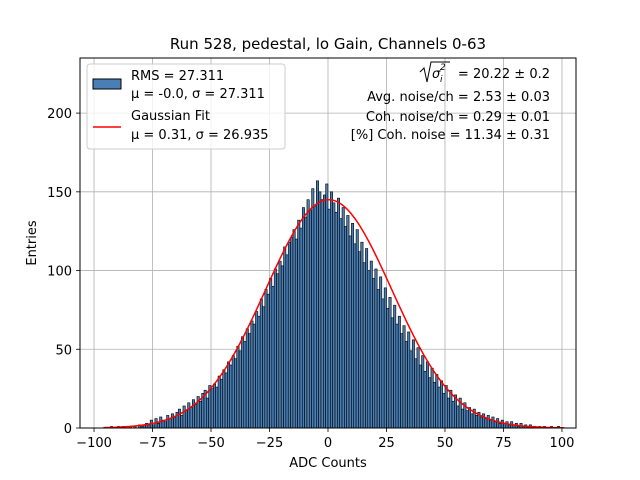 The image size is (640, 480). I want to click on x-tick-label: −75, so click(152, 443).